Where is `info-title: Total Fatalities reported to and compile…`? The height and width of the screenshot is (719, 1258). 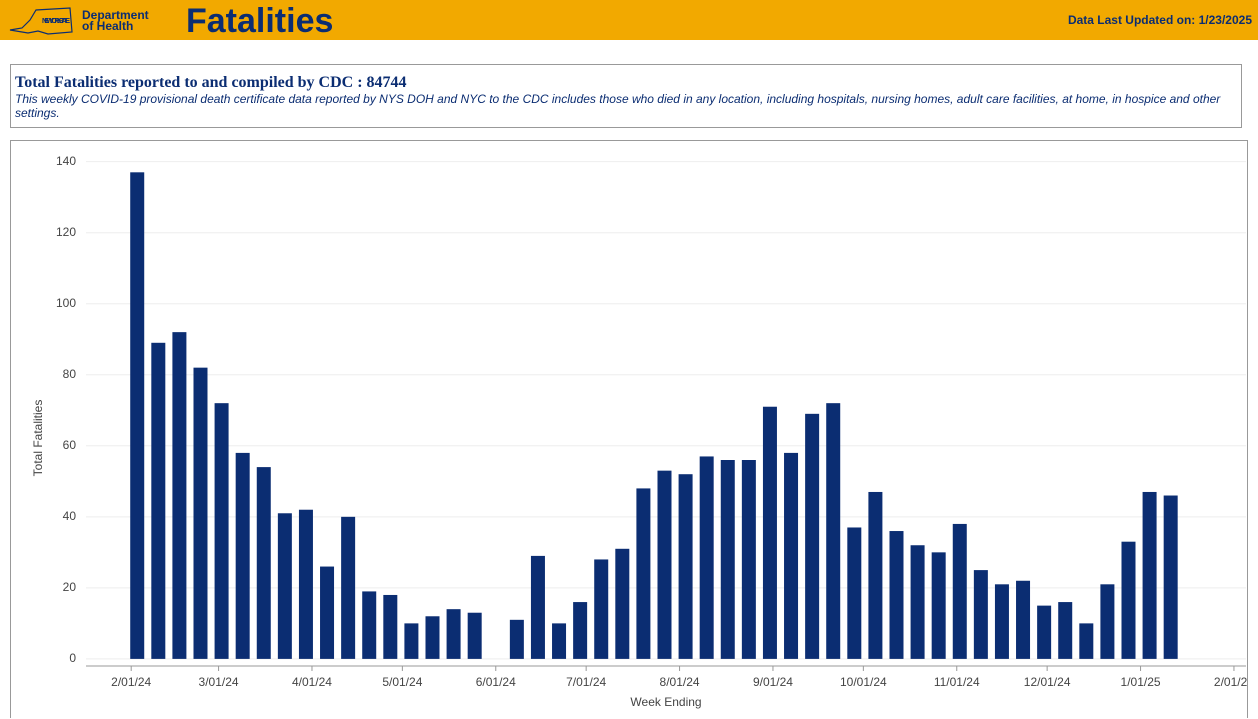
info-title: Total Fatalities reported to and compile… is located at coordinates (211, 82).